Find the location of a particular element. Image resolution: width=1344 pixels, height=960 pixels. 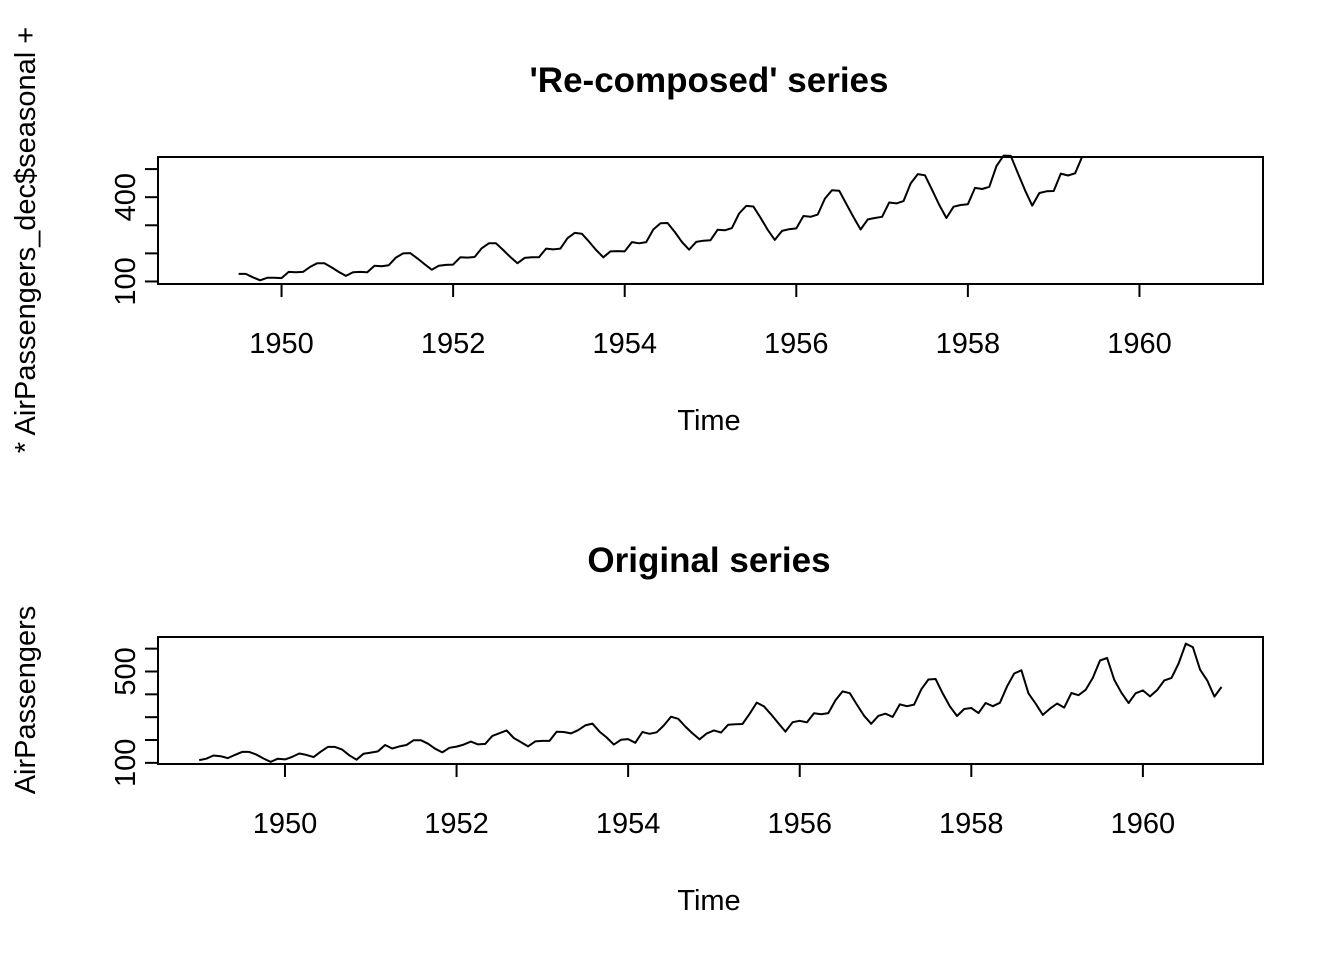

original-y-tick-label: 100 is located at coordinates (126, 763).